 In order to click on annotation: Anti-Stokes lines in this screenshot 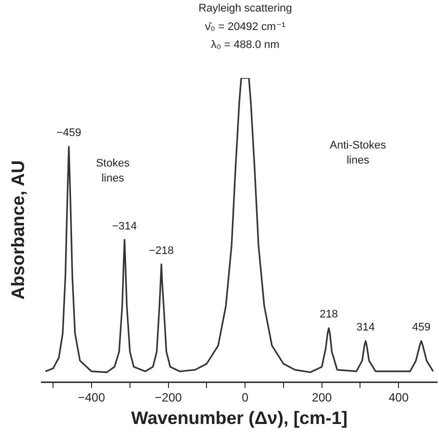, I will do `click(358, 152)`.